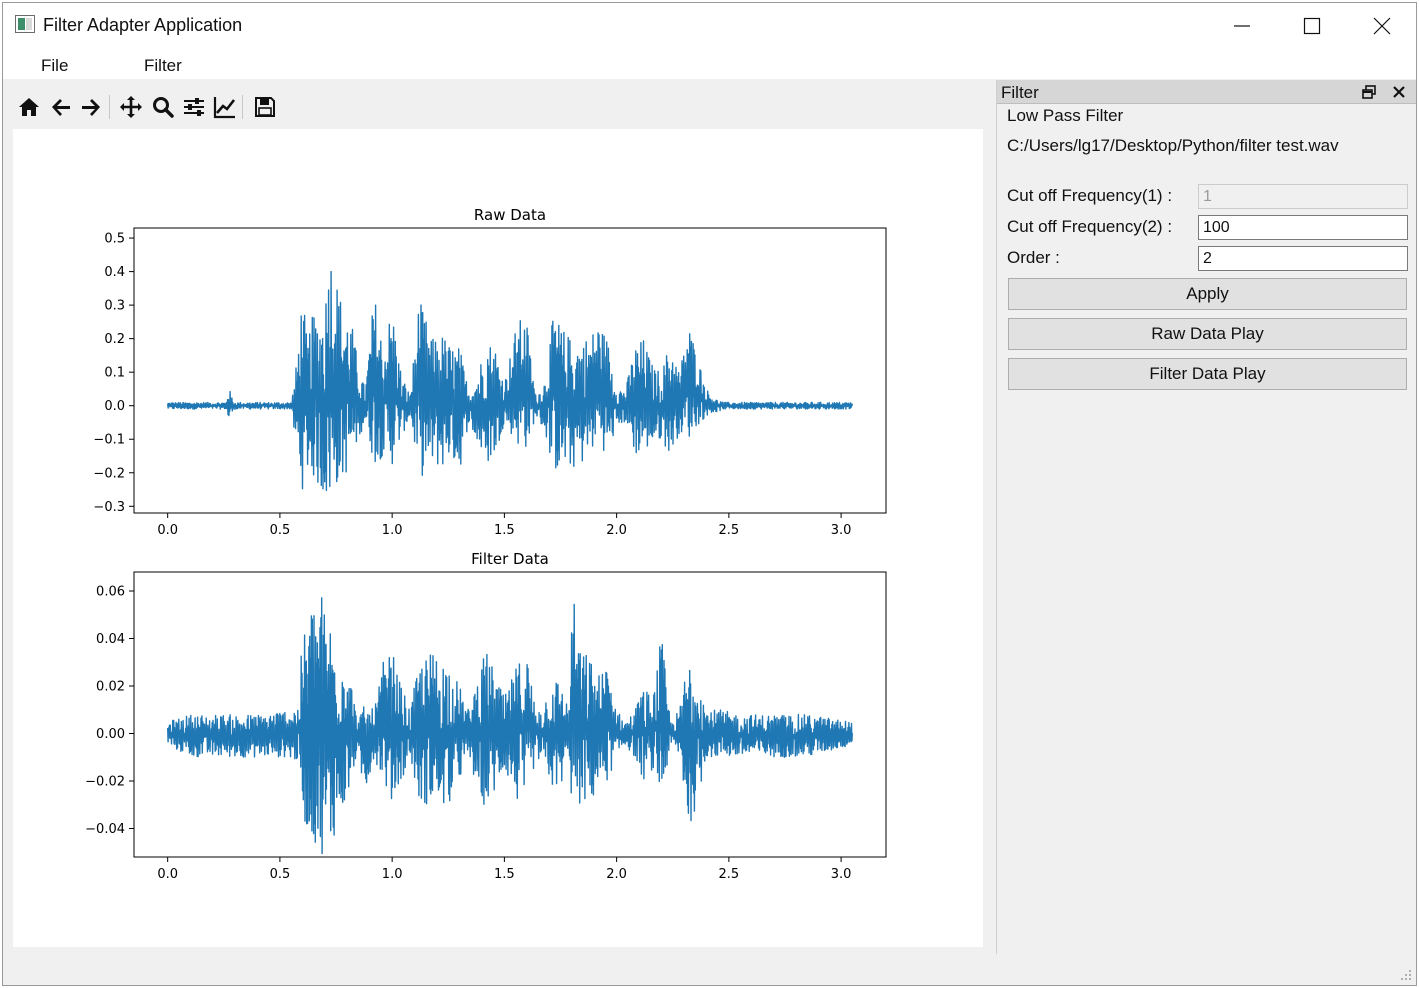  I want to click on dock-float-button, so click(1370, 92).